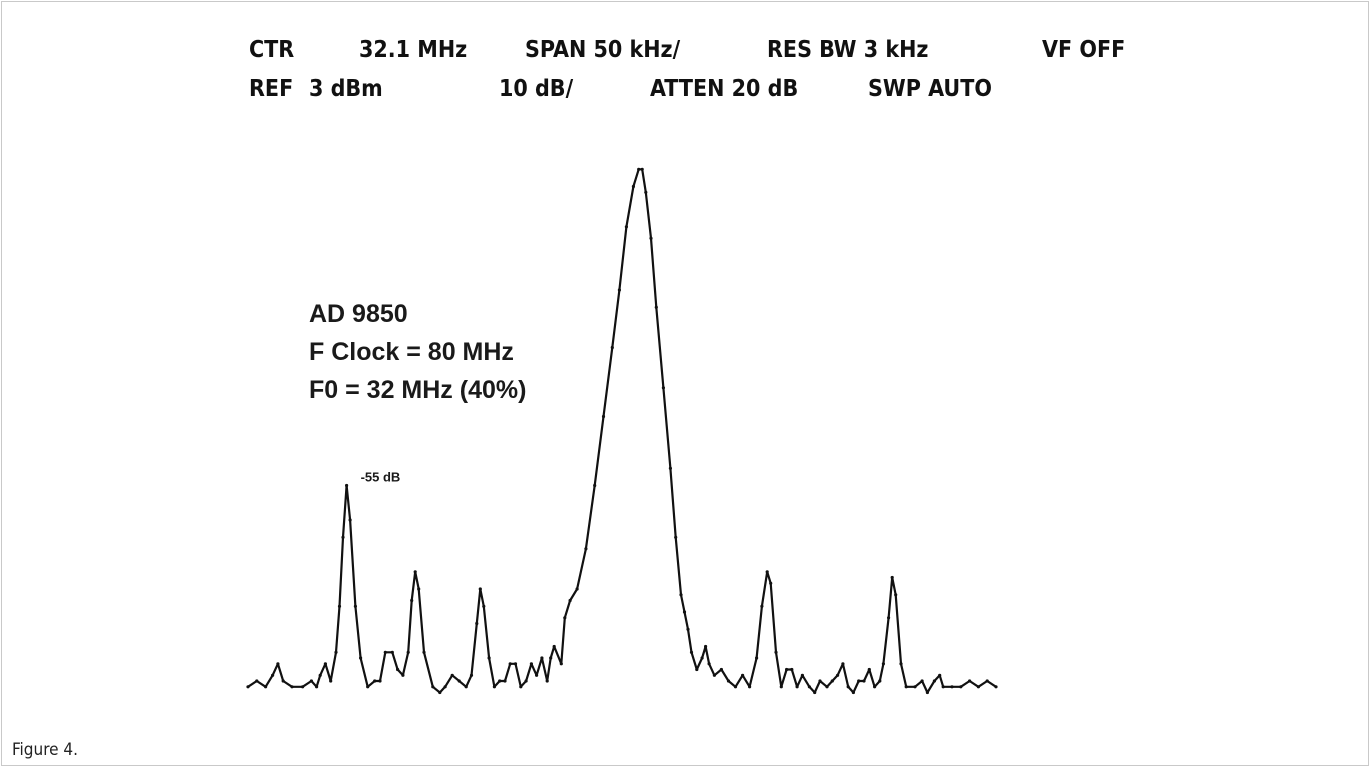 This screenshot has height=769, width=1372. What do you see at coordinates (418, 390) in the screenshot?
I see `annotation-f0: F0 = 32 MHz (40%)` at bounding box center [418, 390].